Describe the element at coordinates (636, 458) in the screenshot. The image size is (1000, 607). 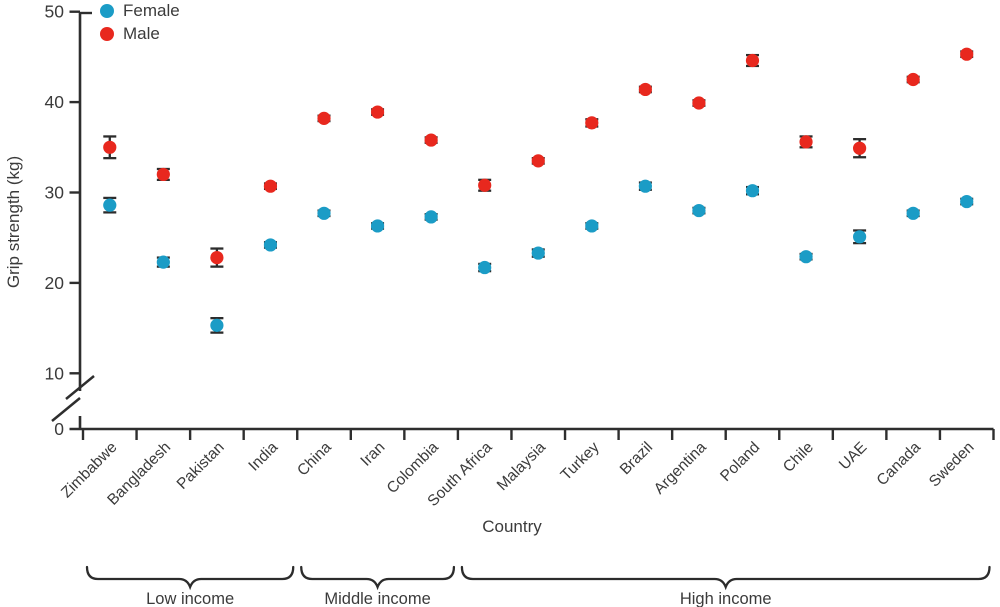
I see `x-tick-label-brazil: Brazil` at that location.